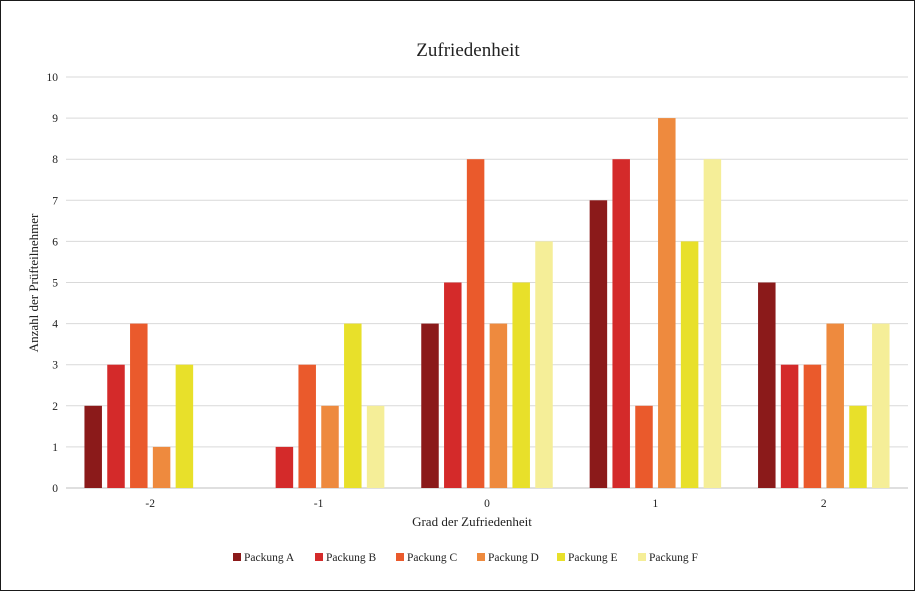 The width and height of the screenshot is (915, 591). What do you see at coordinates (55, 242) in the screenshot?
I see `y-tick-label: 6` at bounding box center [55, 242].